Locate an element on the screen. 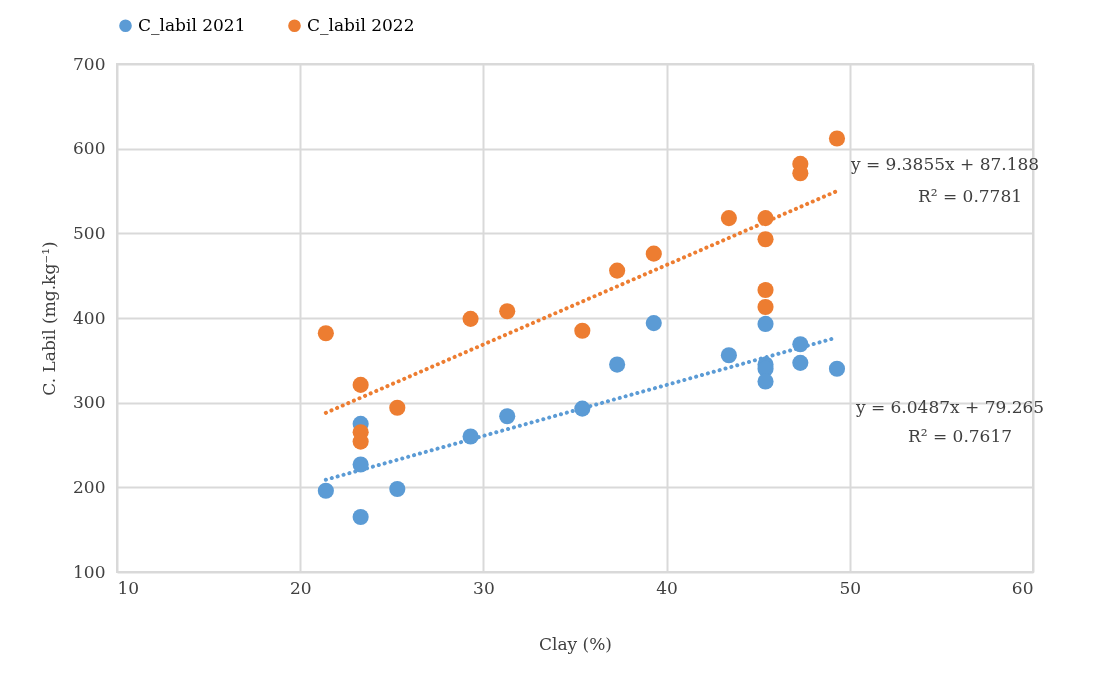  x-tick-label: 20 is located at coordinates (300, 587).